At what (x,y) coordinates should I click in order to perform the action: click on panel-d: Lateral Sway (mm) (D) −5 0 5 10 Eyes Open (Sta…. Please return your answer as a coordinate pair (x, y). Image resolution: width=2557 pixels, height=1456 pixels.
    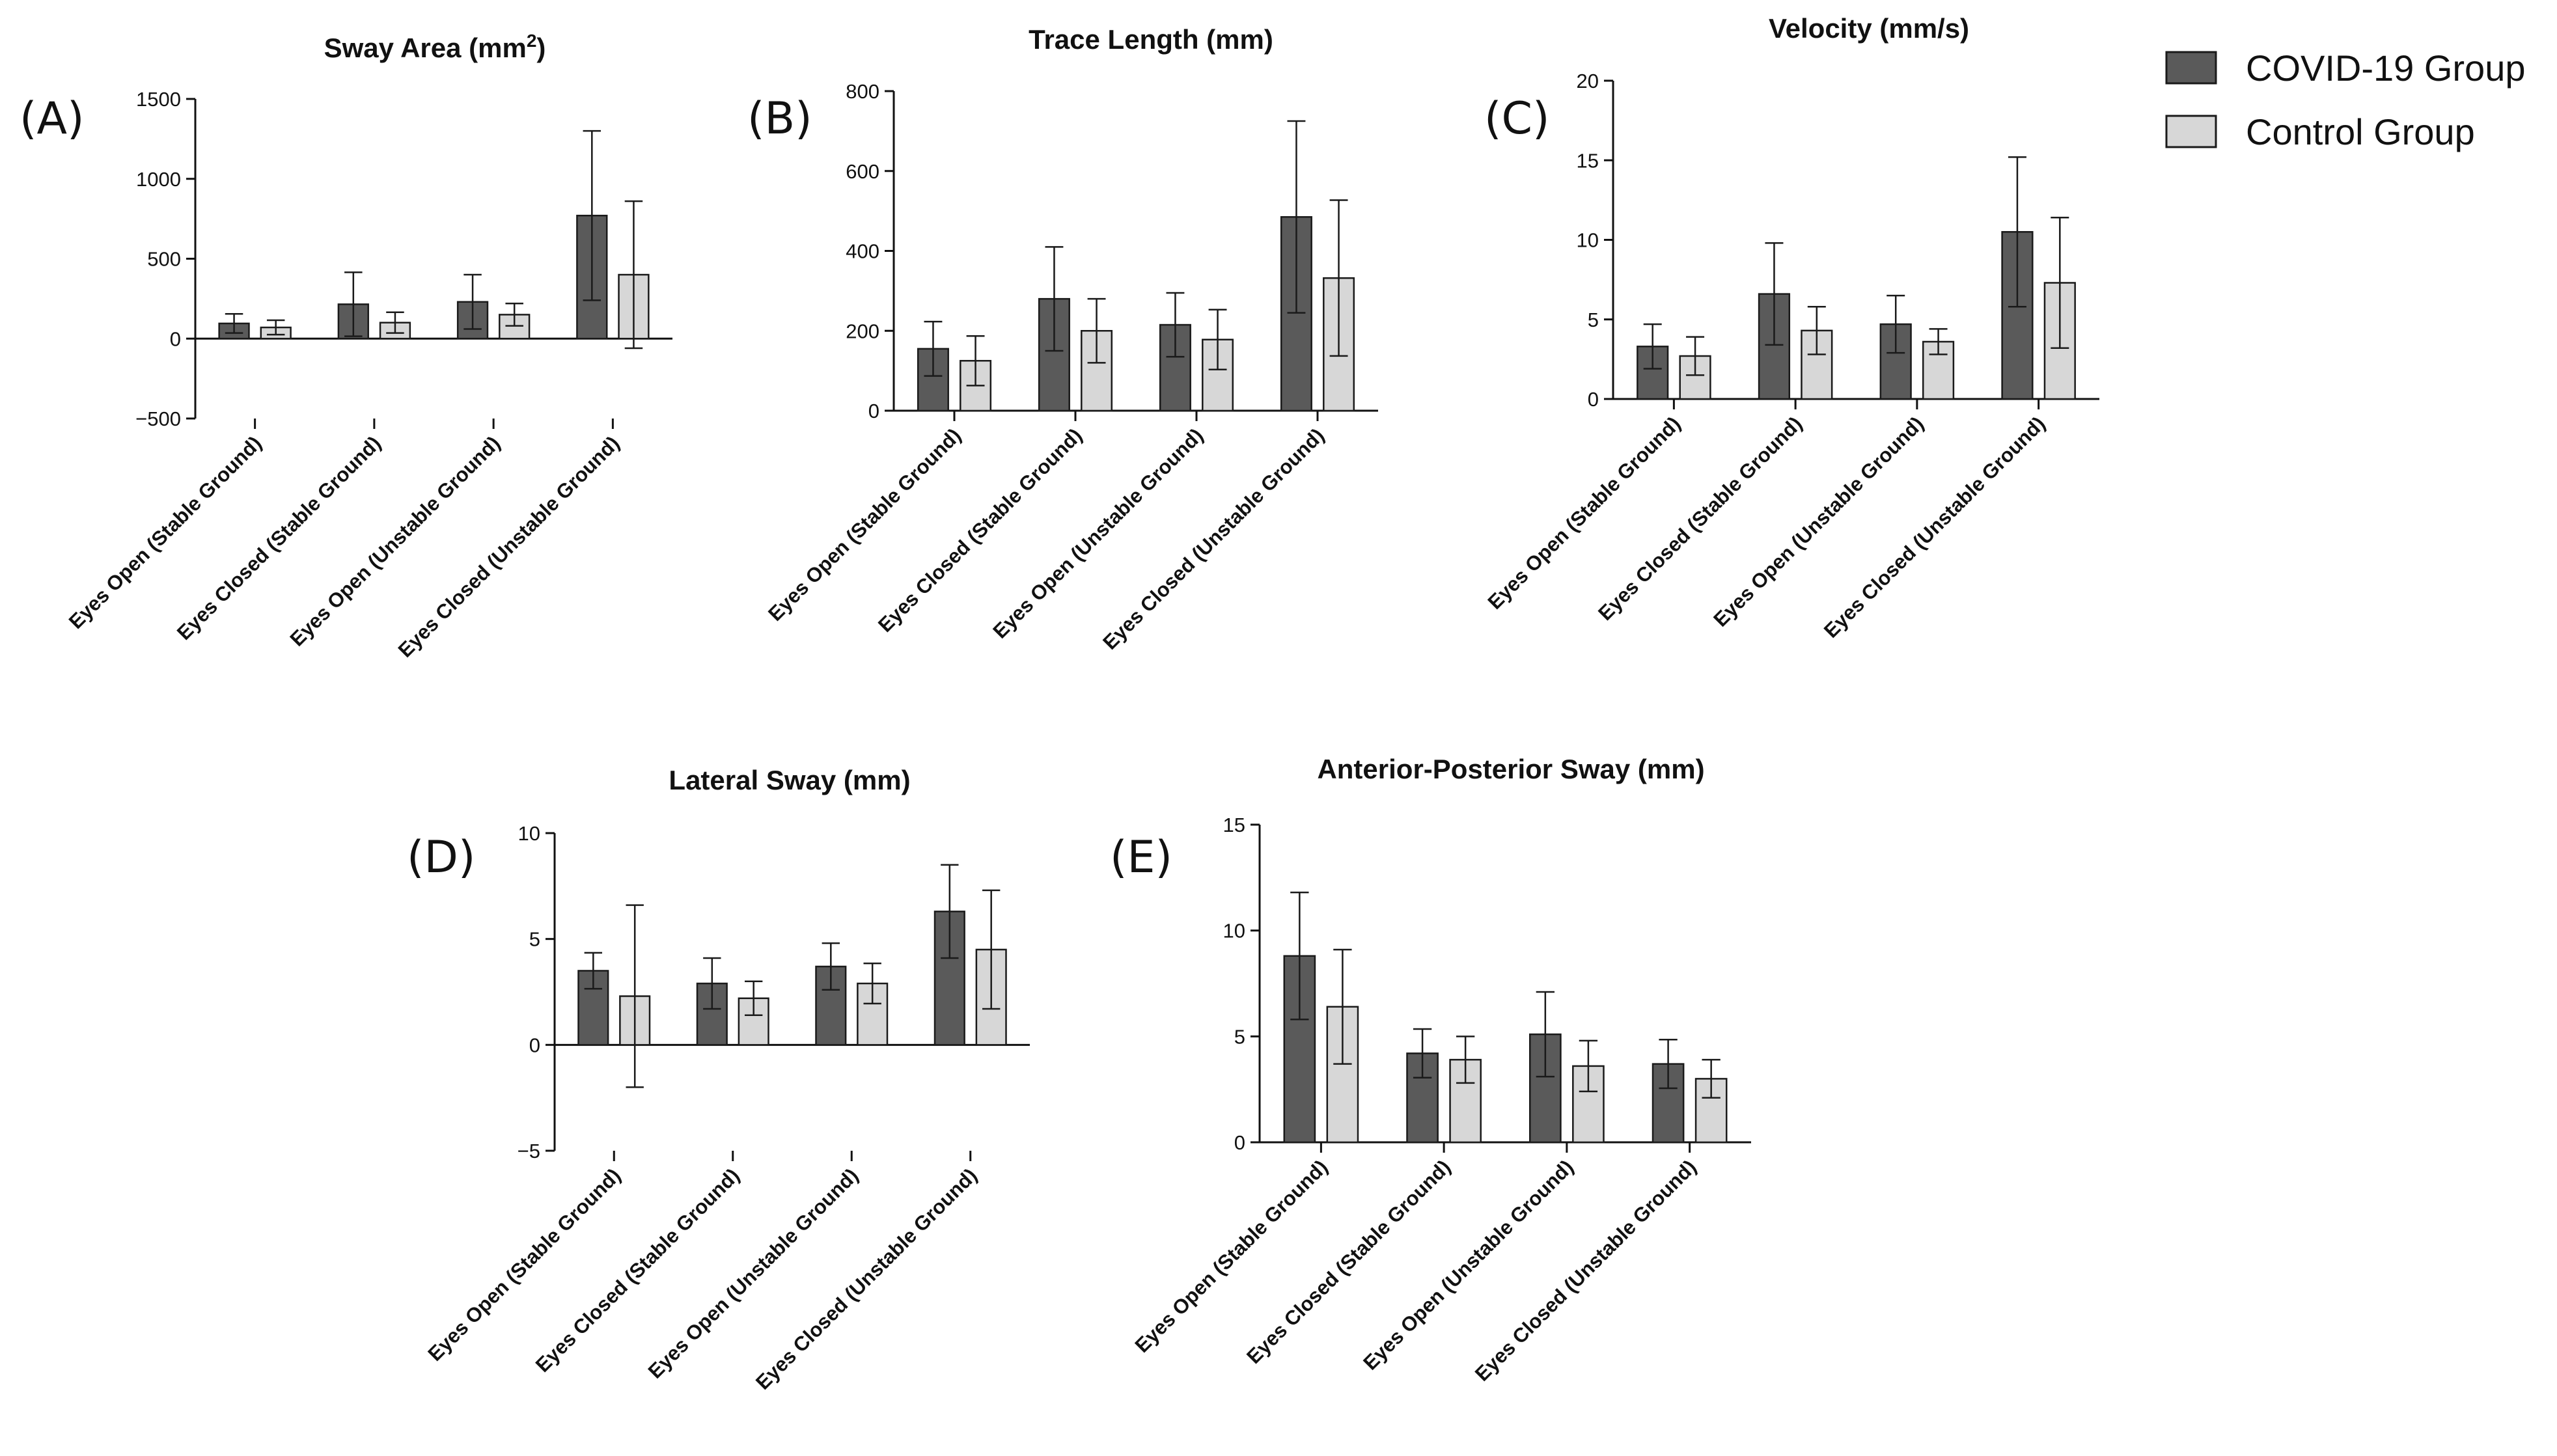
    Looking at the image, I should click on (719, 1079).